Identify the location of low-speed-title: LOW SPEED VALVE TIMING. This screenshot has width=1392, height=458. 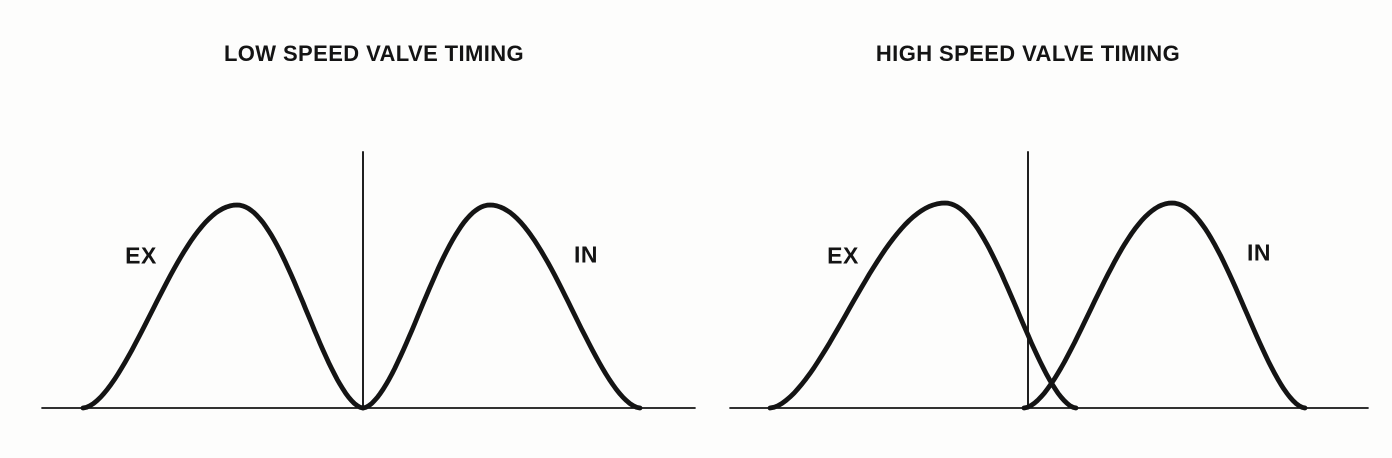
(374, 53).